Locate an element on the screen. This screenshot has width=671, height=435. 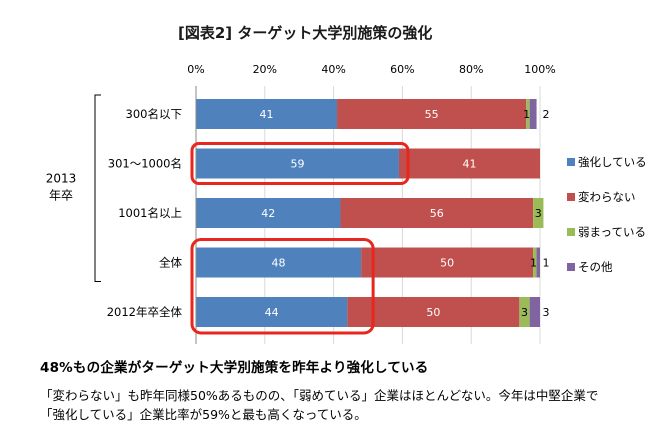
x-tick-label: 40% is located at coordinates (333, 69).